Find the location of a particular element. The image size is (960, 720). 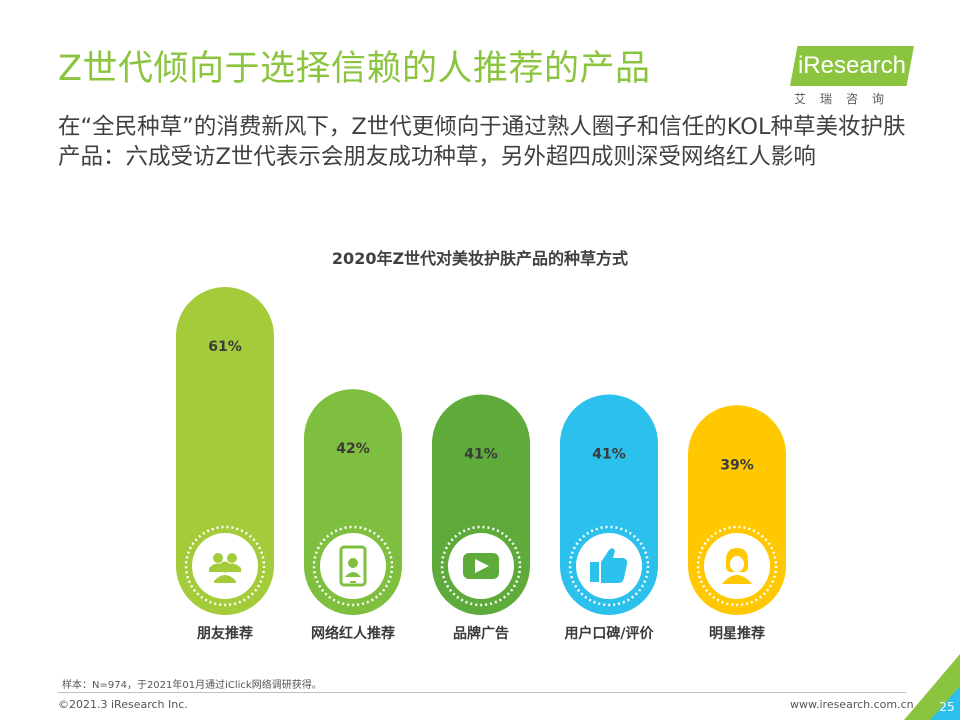

footer-divider is located at coordinates (482, 692).